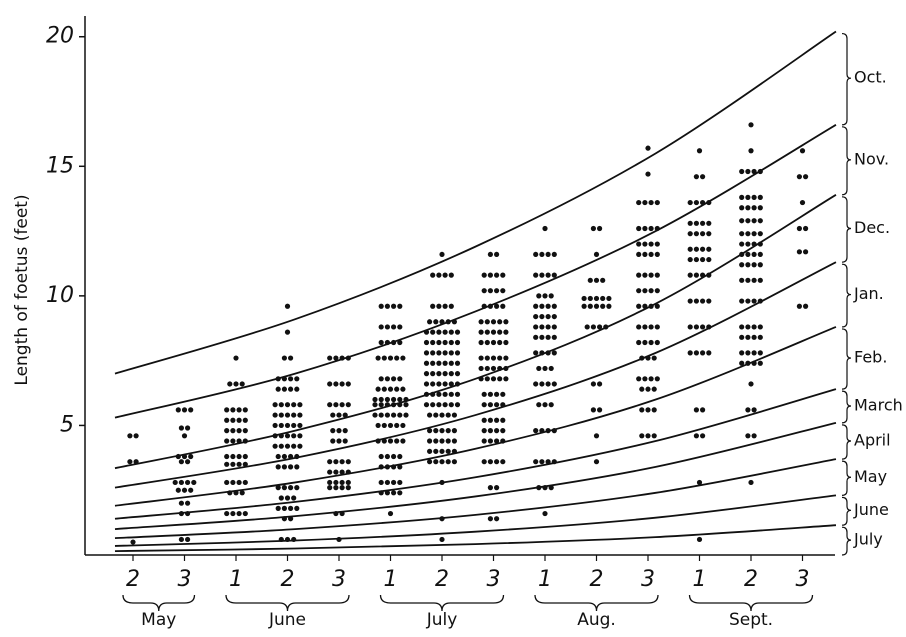  What do you see at coordinates (751, 603) in the screenshot?
I see `group-brace` at bounding box center [751, 603].